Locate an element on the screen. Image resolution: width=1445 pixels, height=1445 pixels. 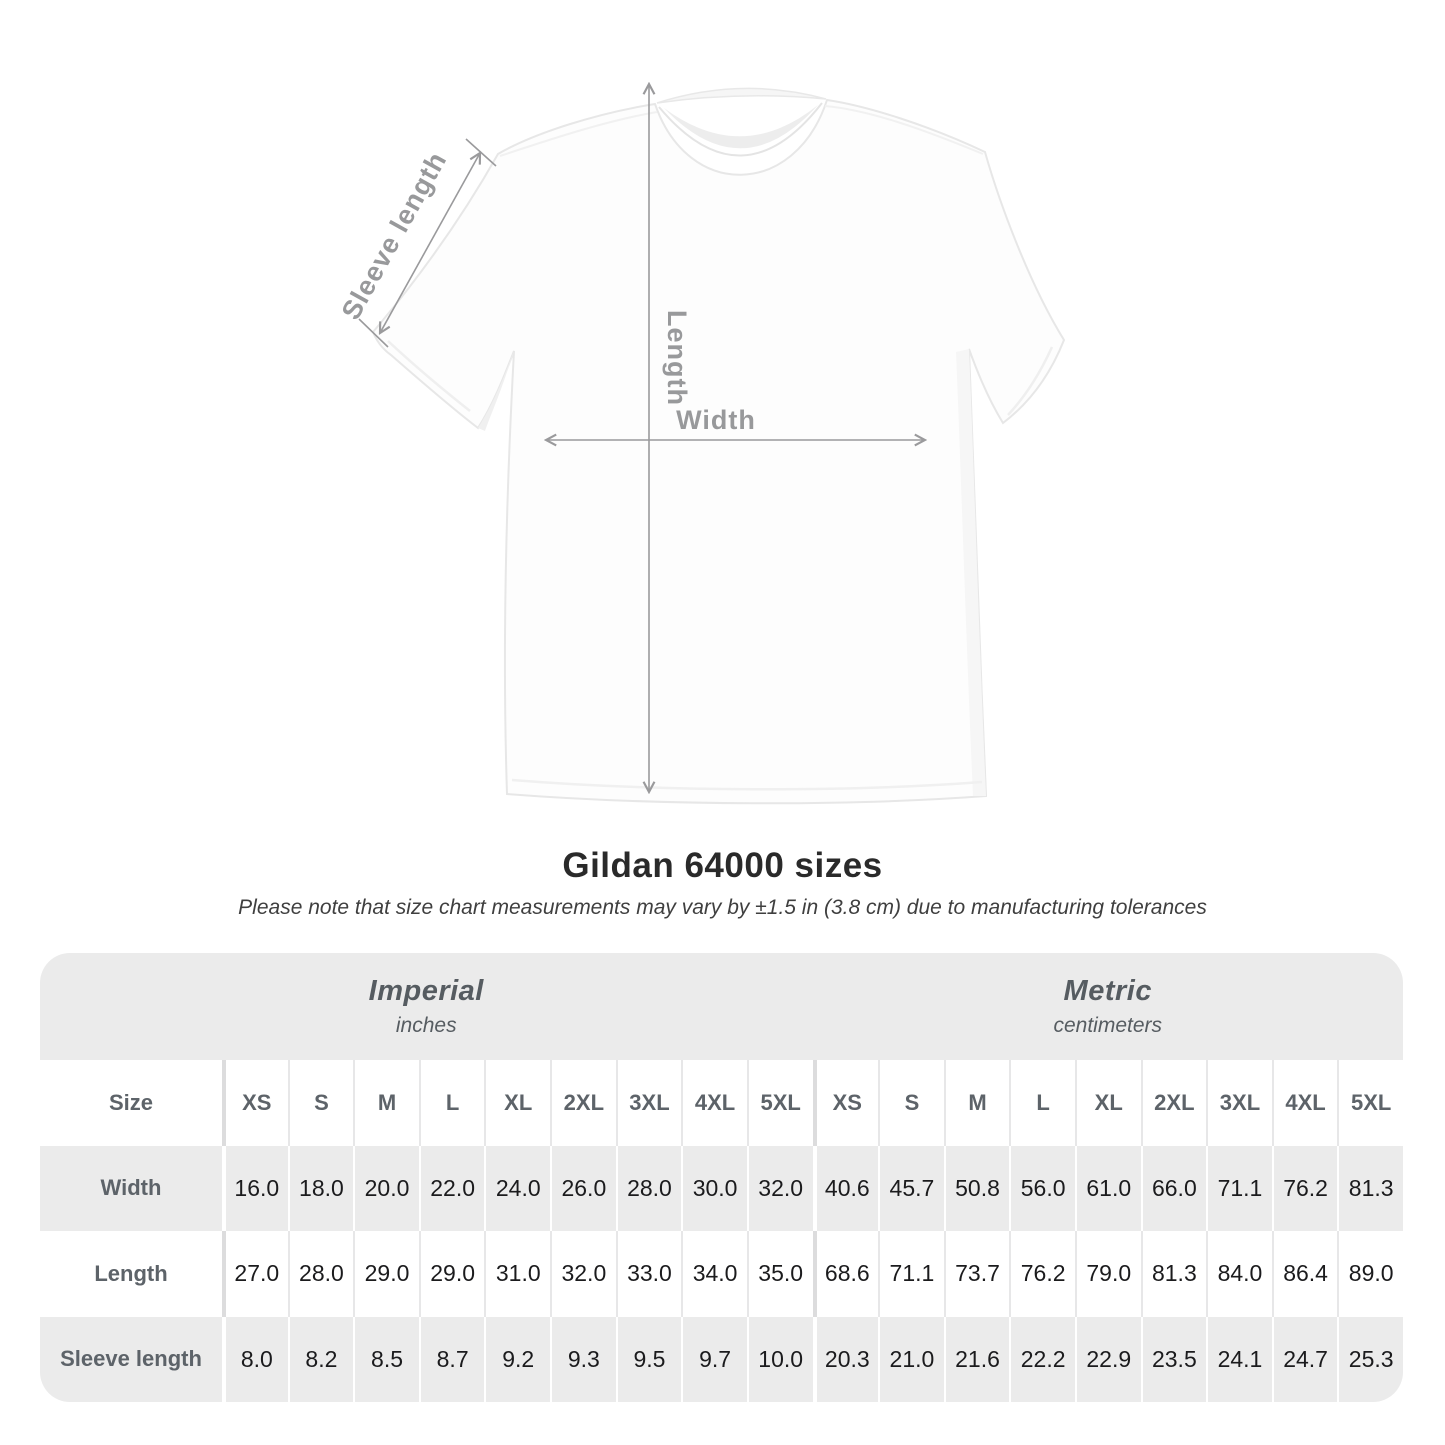
table-cell: 8.5 is located at coordinates (386, 1359).